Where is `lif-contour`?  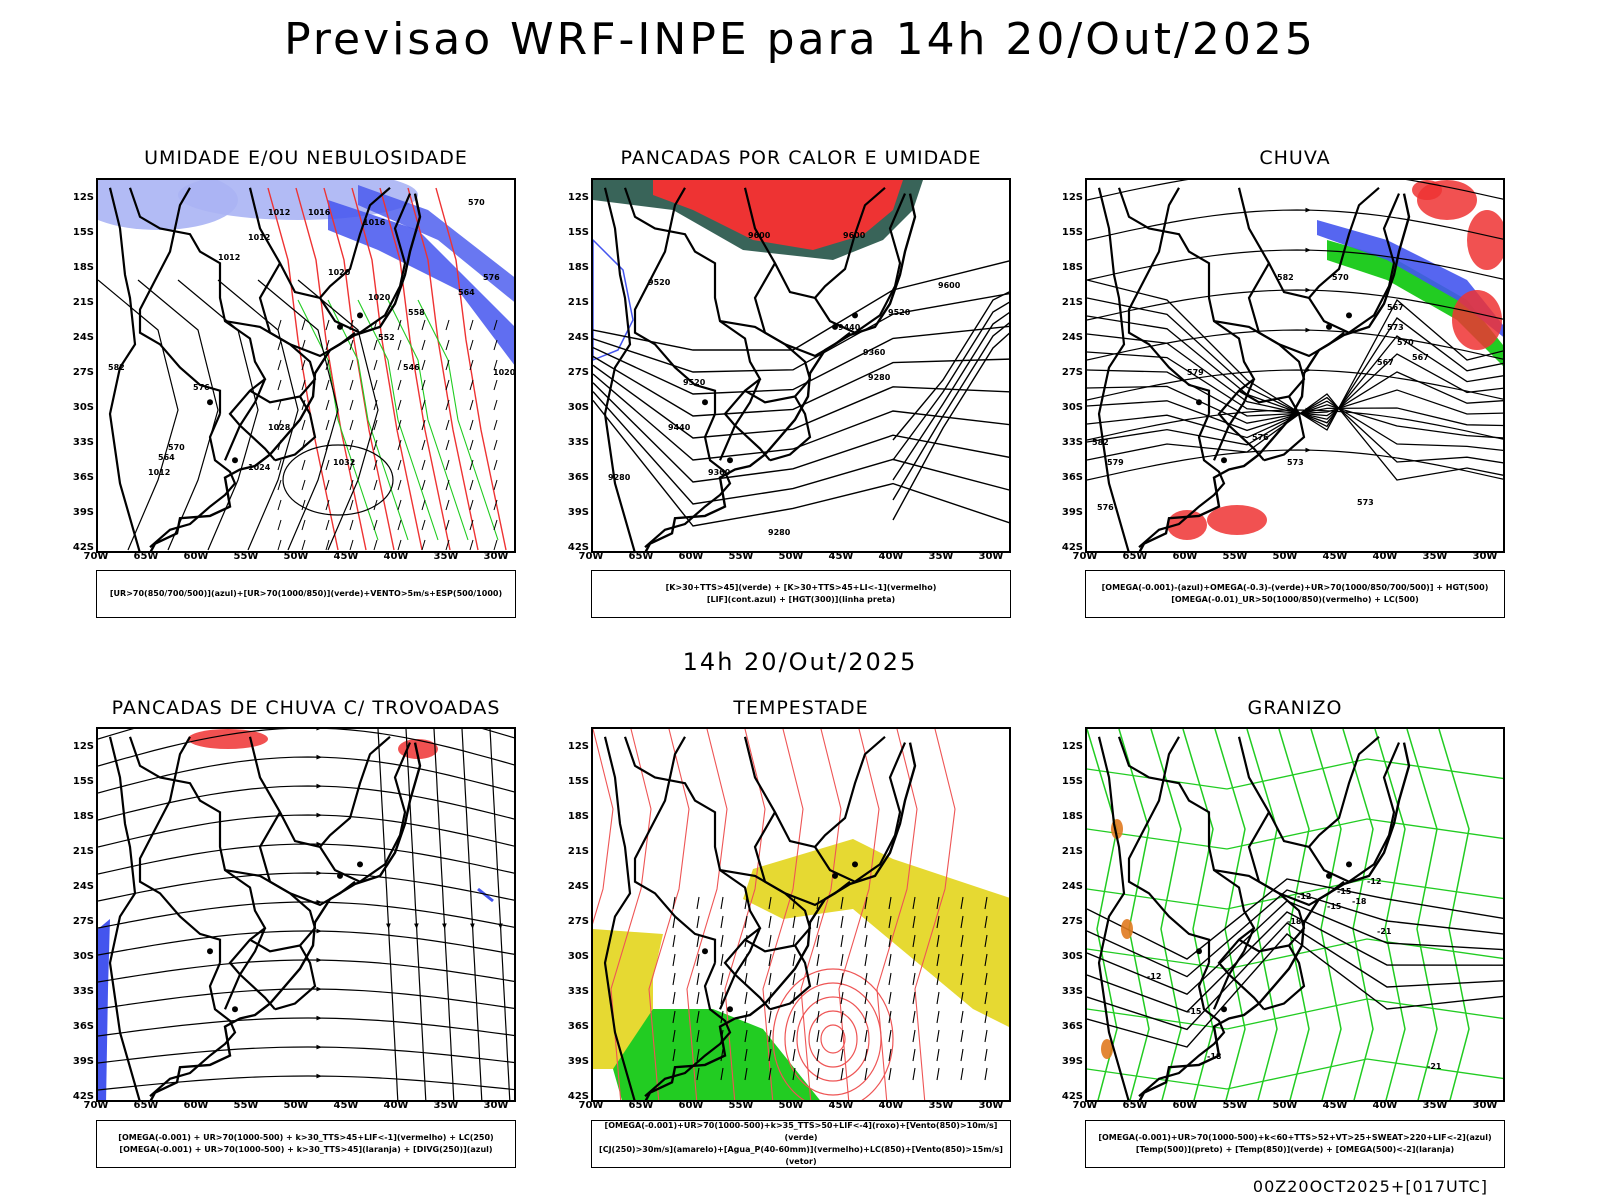 lif-contour is located at coordinates (613, 299).